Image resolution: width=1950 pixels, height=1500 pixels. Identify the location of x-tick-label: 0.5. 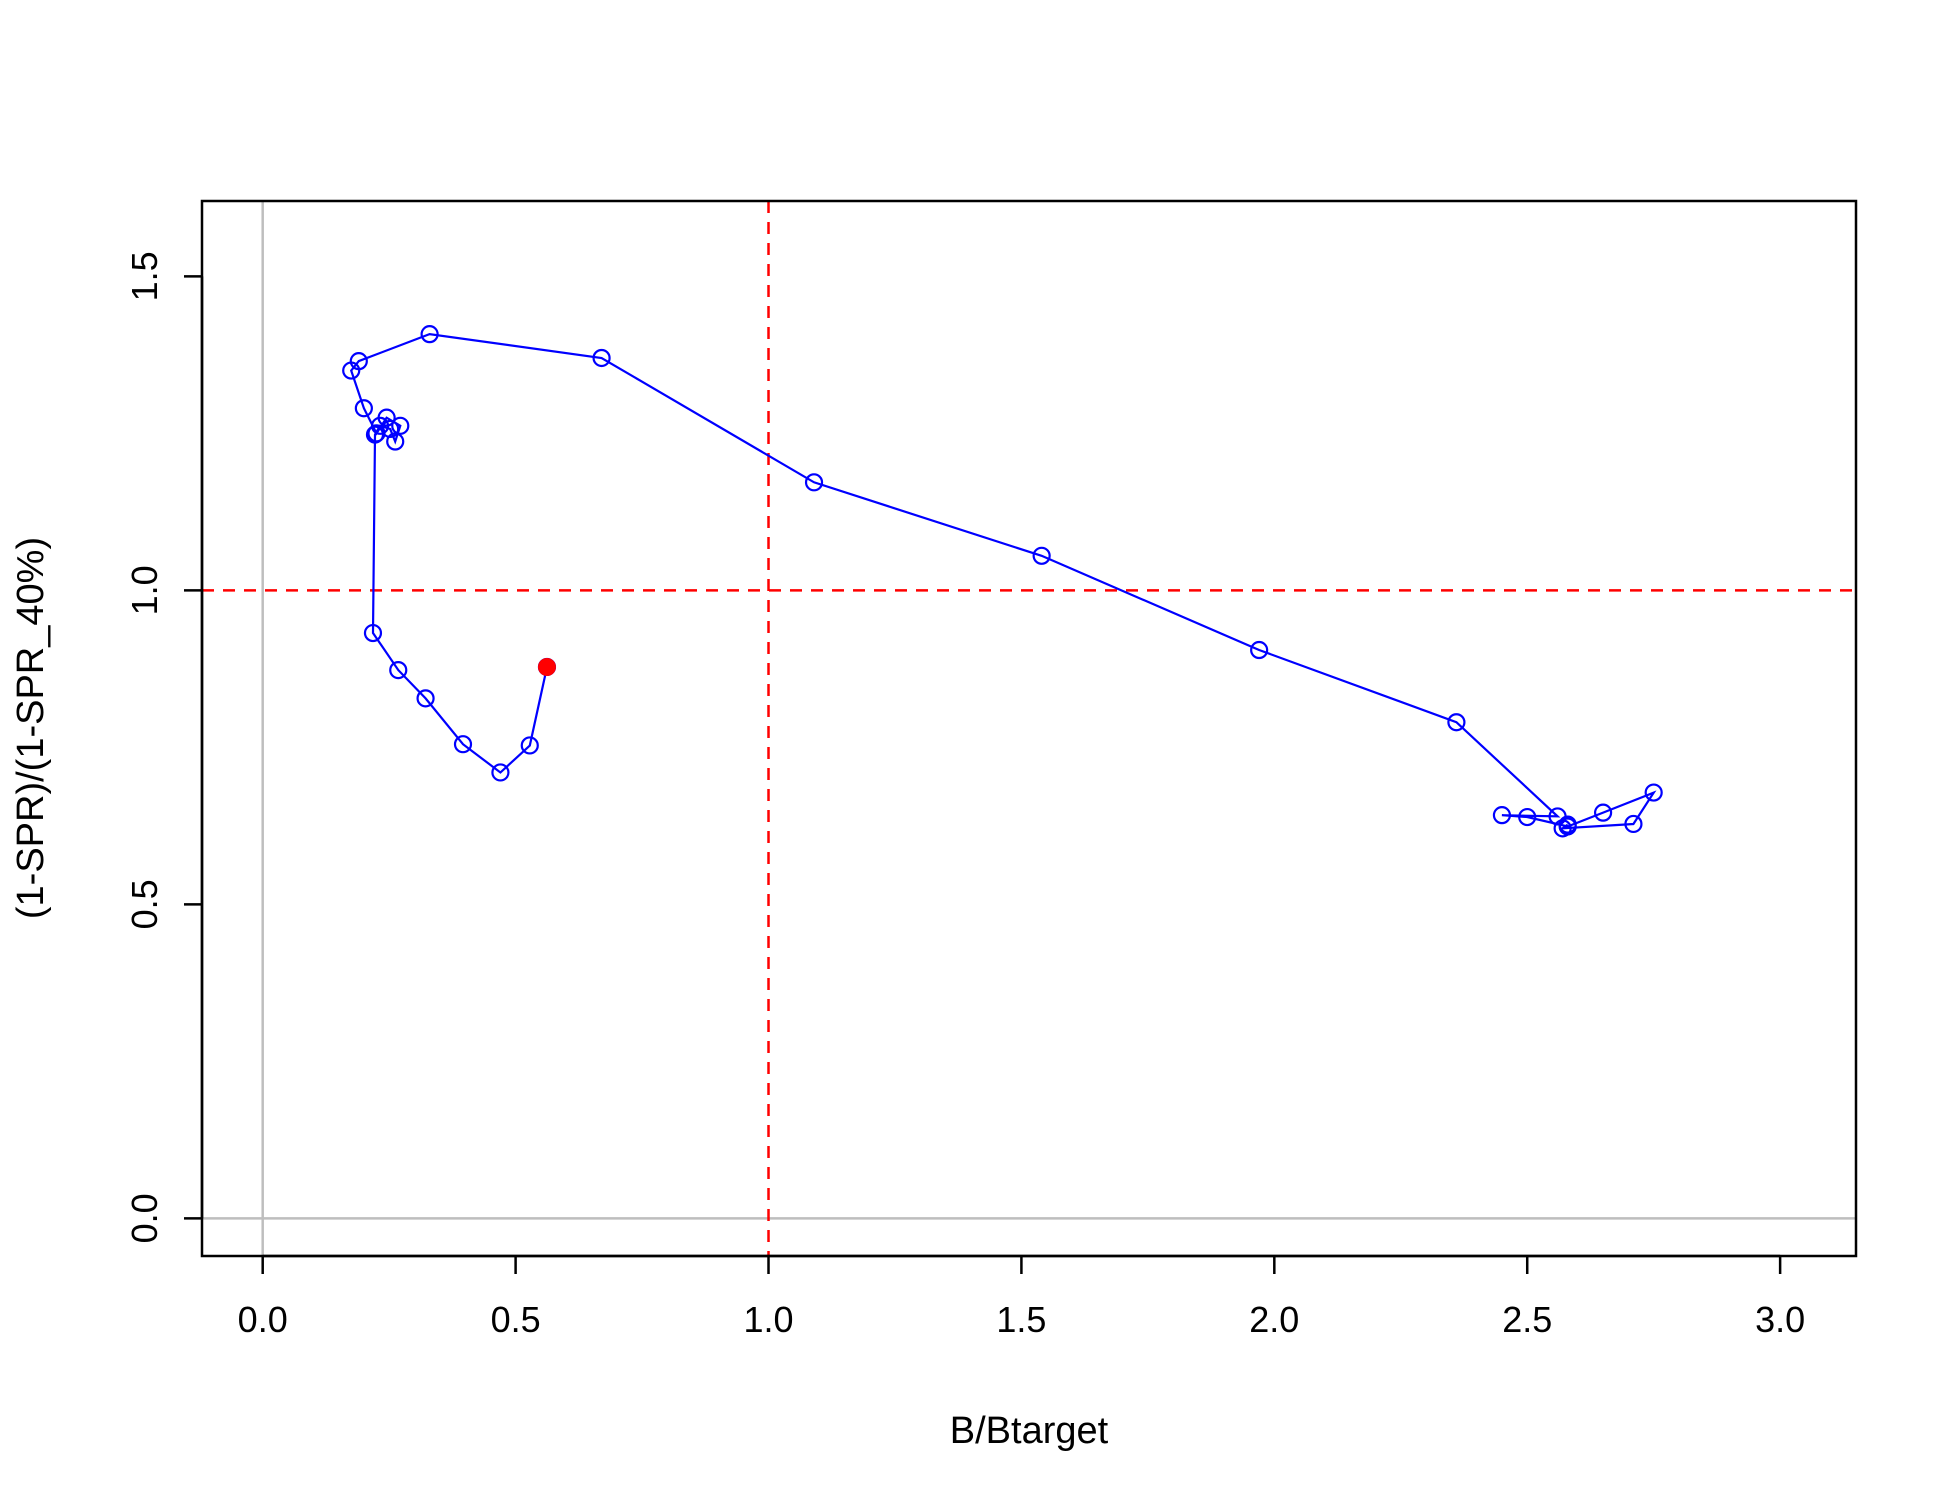
(516, 1319).